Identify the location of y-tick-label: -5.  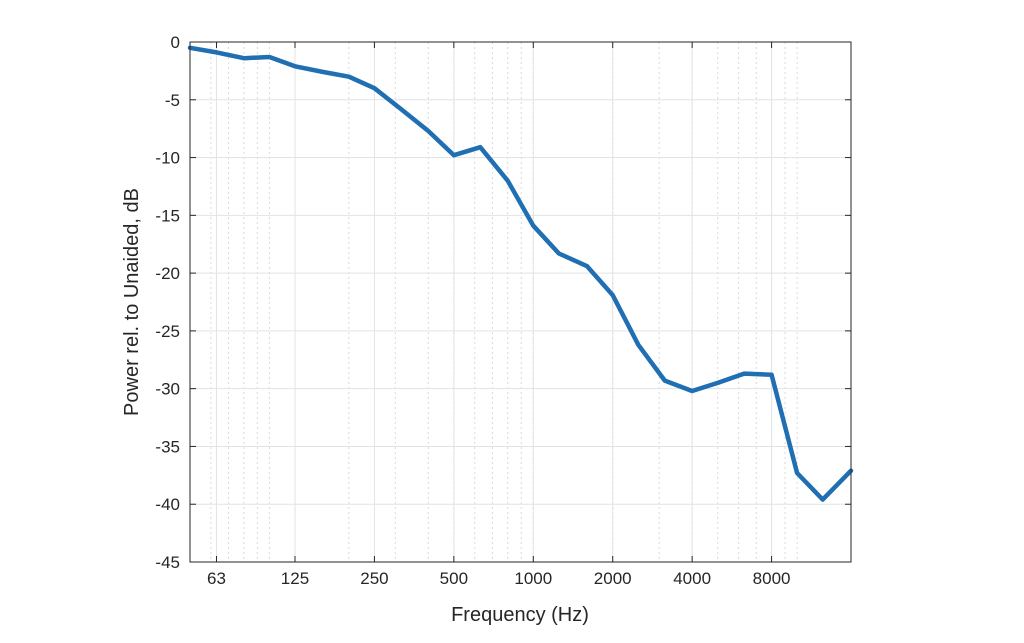
(172, 100).